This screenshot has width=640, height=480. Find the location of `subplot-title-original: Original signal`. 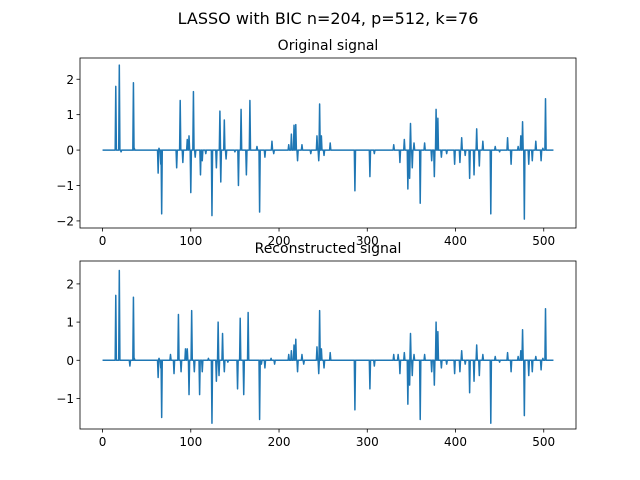

subplot-title-original: Original signal is located at coordinates (328, 46).